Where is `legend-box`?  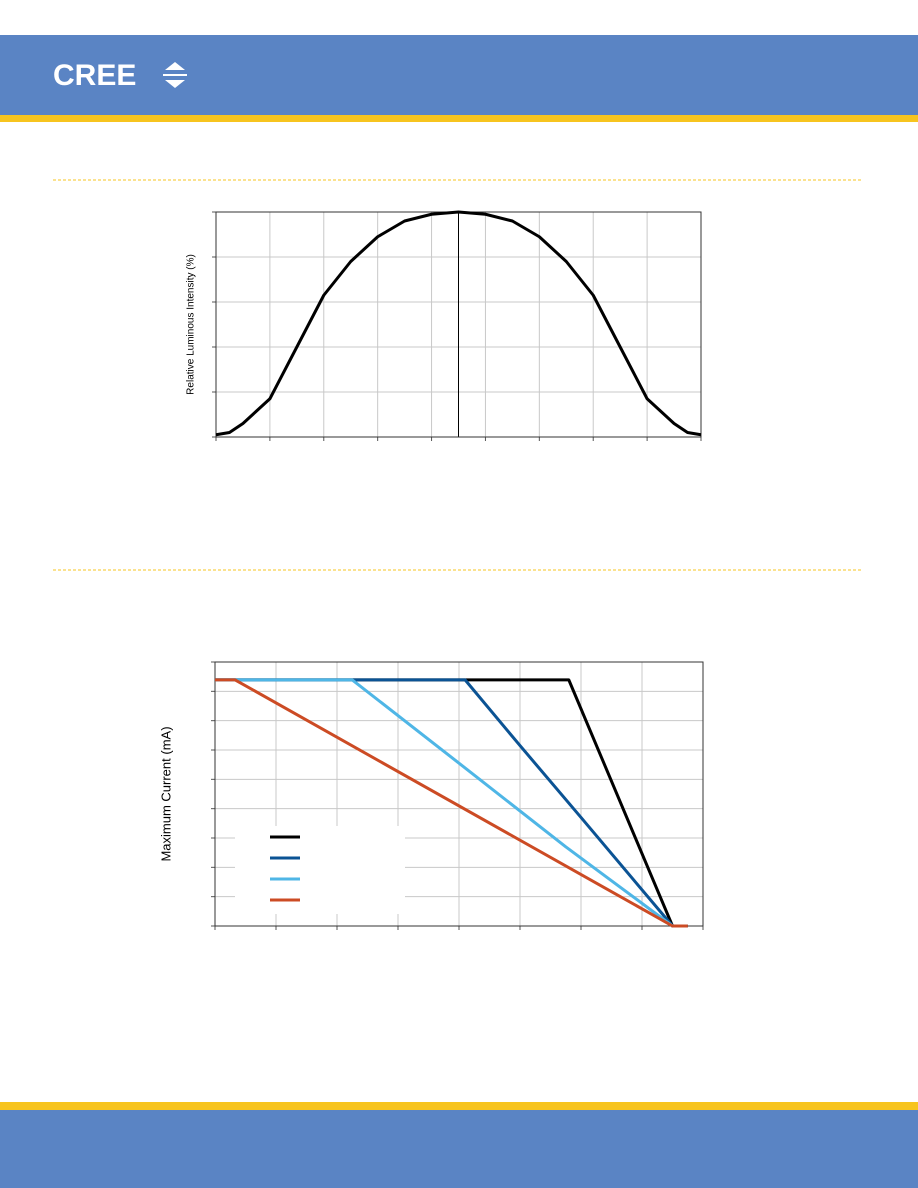 legend-box is located at coordinates (320, 870).